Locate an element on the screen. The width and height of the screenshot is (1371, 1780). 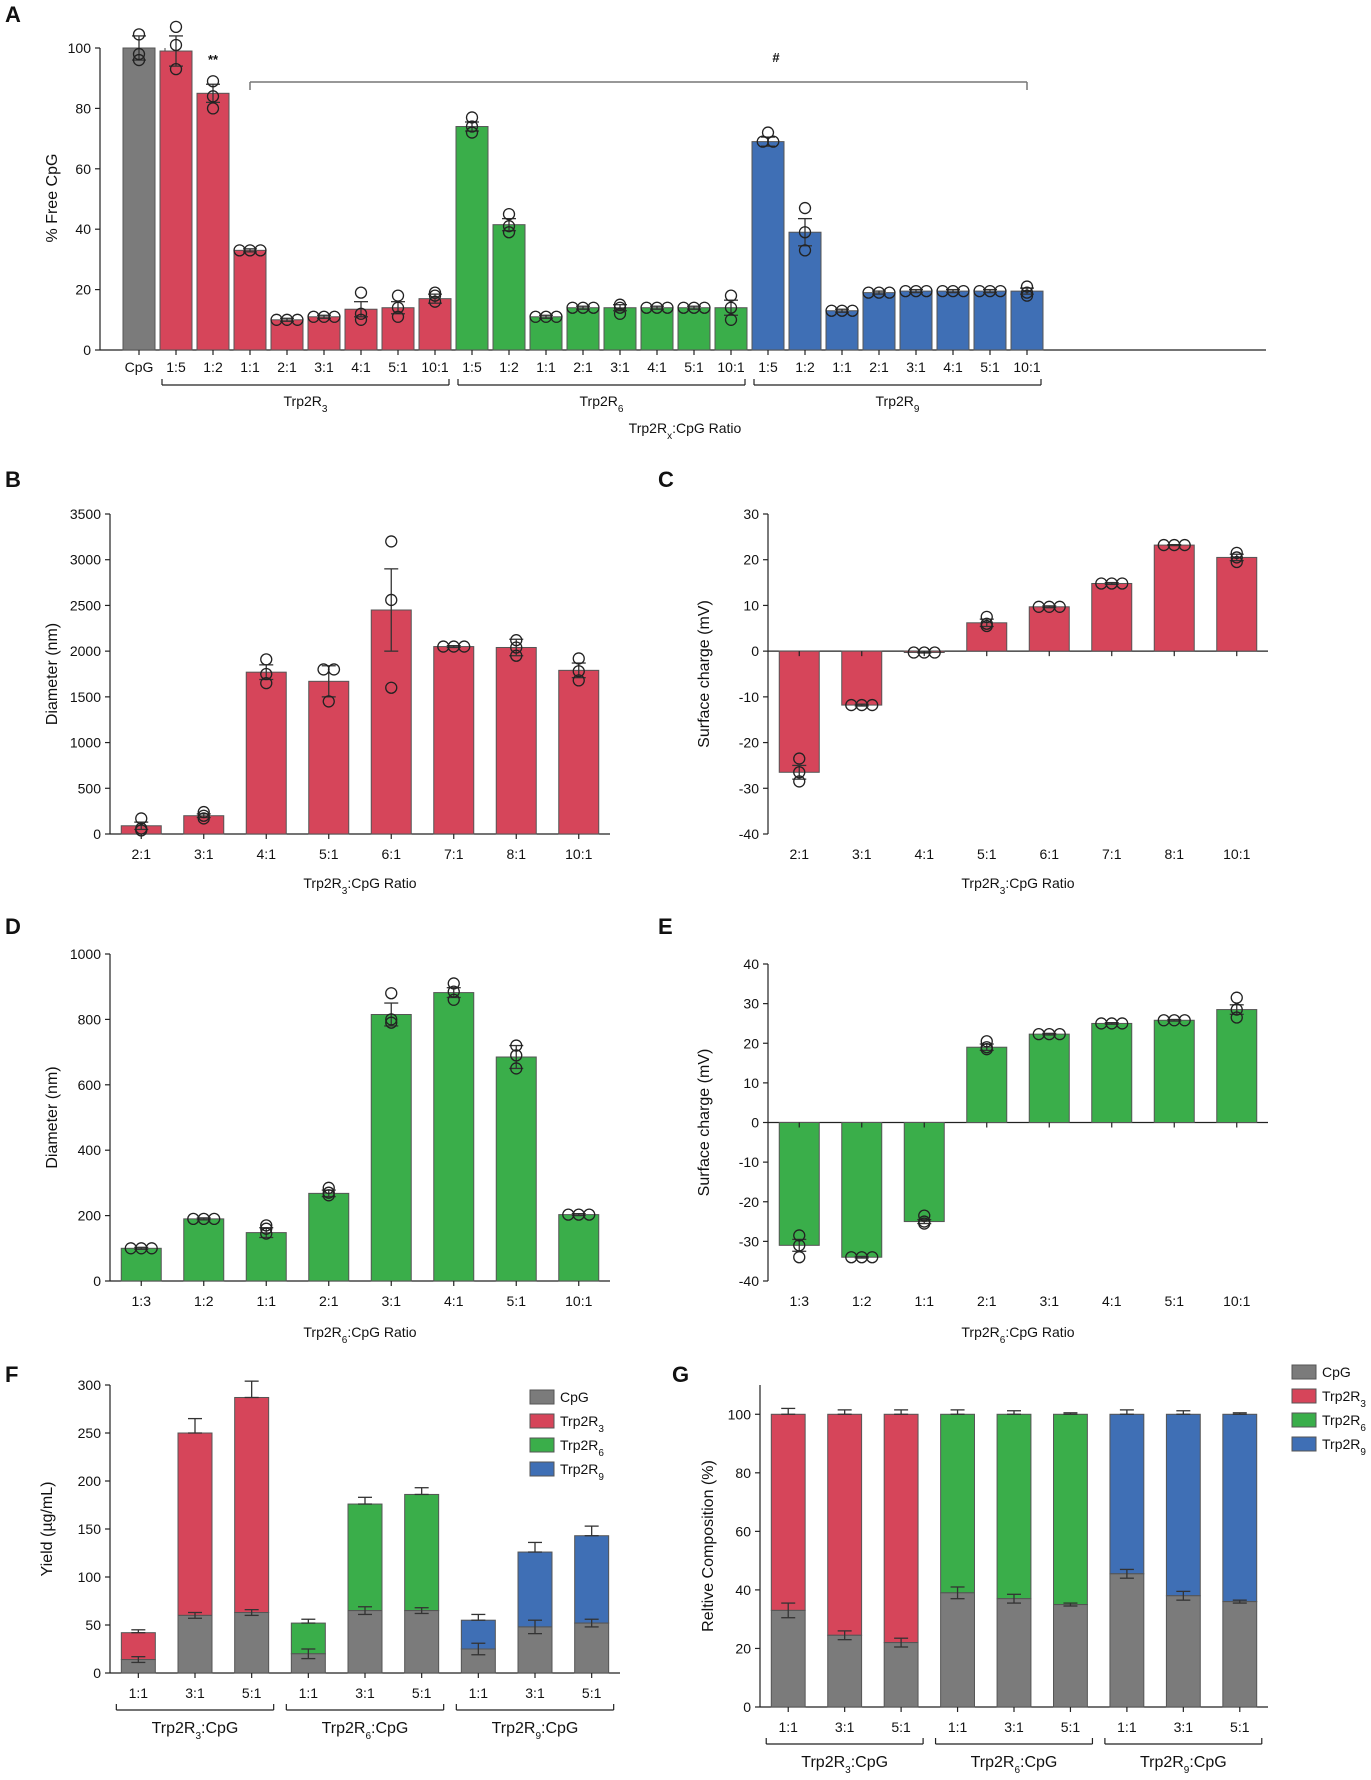
group-label-trp2r6: Trp2R6 is located at coordinates (602, 404).